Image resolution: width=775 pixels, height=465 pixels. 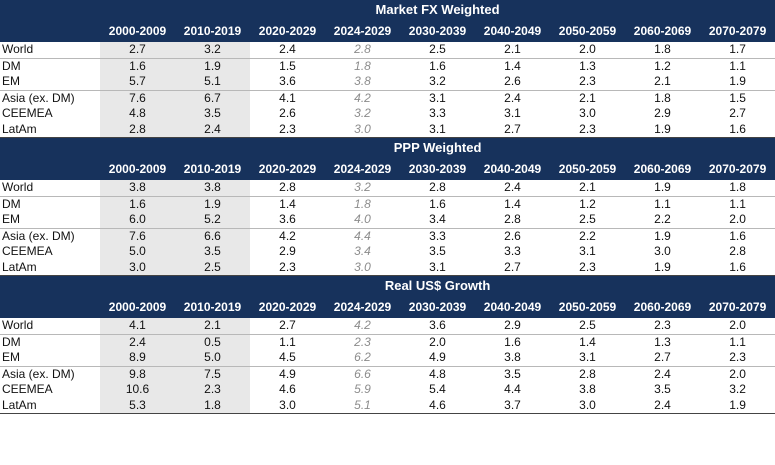 What do you see at coordinates (137, 358) in the screenshot?
I see `table-cell: 8.9` at bounding box center [137, 358].